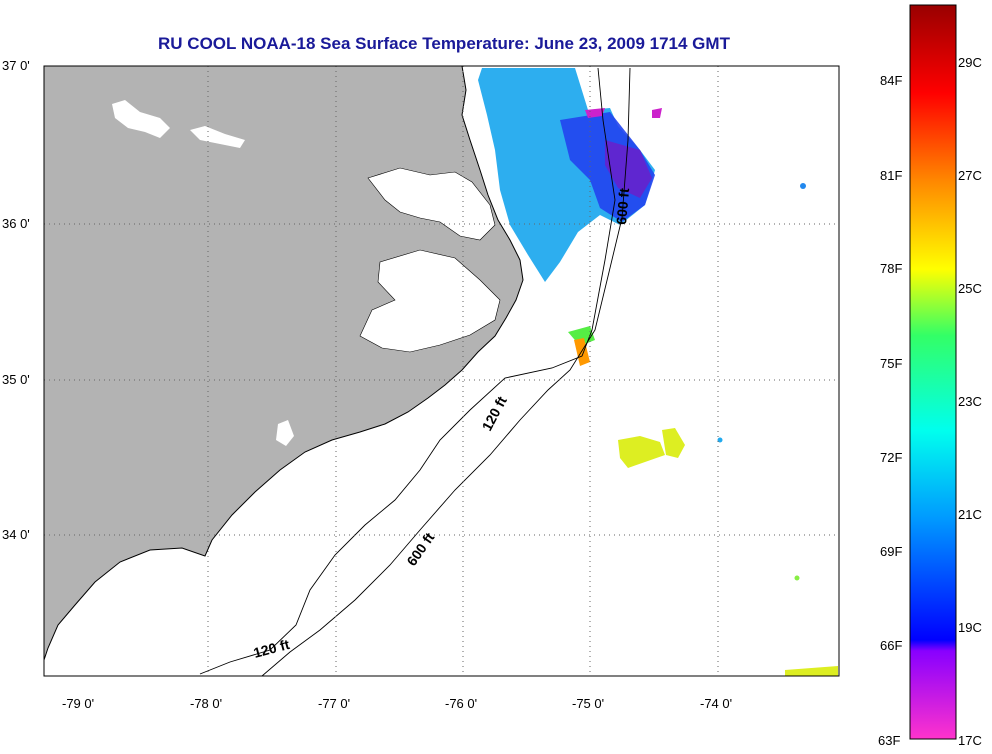 This screenshot has height=754, width=992. What do you see at coordinates (811, 671) in the screenshot?
I see `sst-patch-southeast` at bounding box center [811, 671].